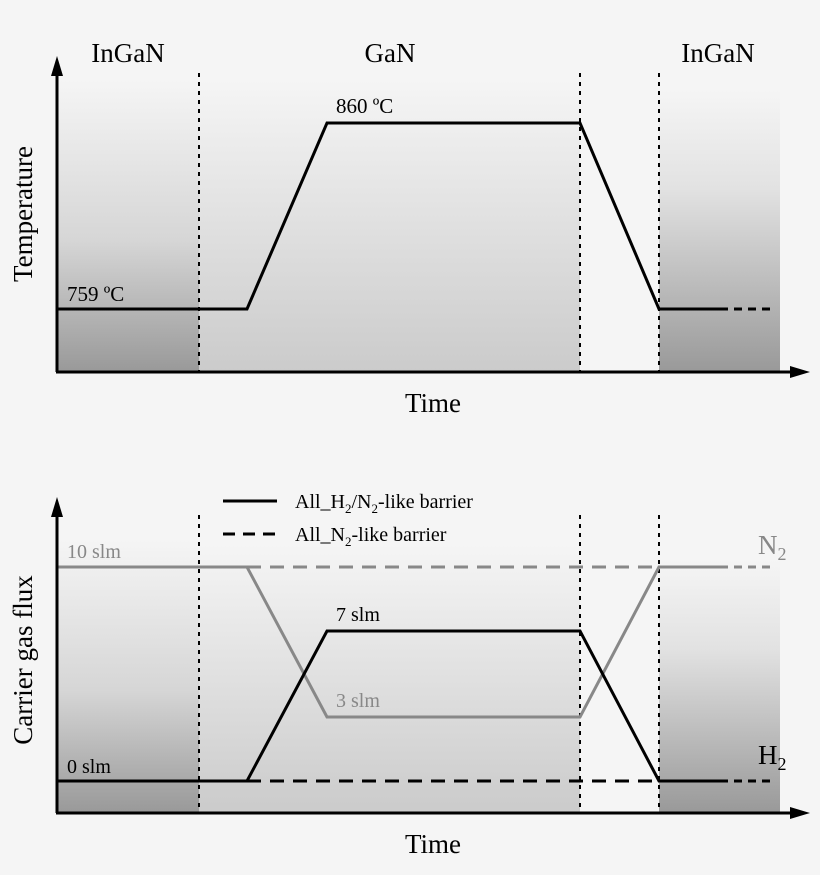 Image resolution: width=820 pixels, height=875 pixels. Describe the element at coordinates (89, 767) in the screenshot. I see `h2-low-label: 0 slm` at that location.